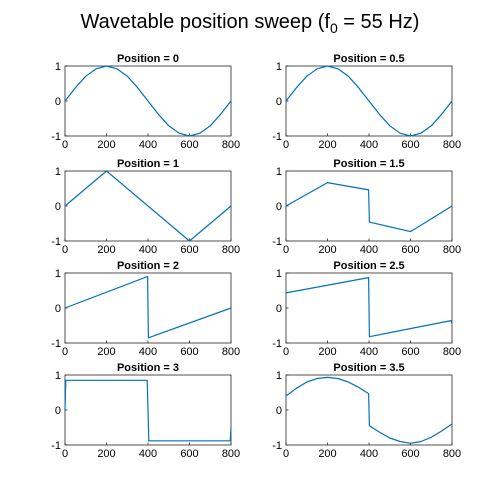 Image resolution: width=500 pixels, height=500 pixels. I want to click on figure-title-subscript: 0, so click(334, 28).